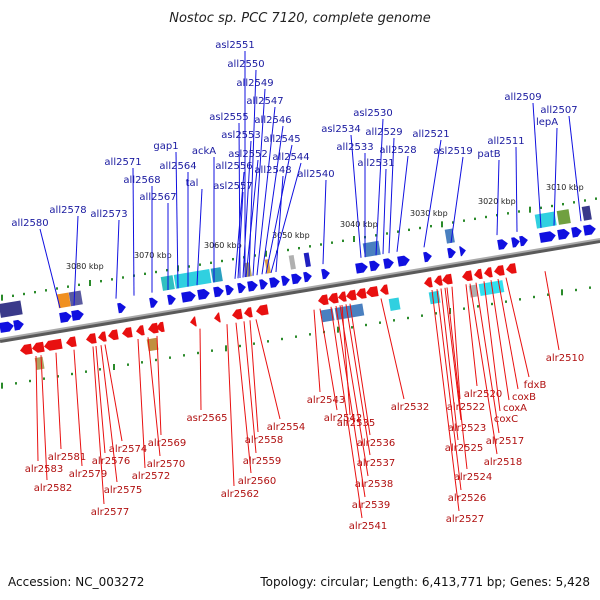 The height and width of the screenshot is (600, 600). Describe the element at coordinates (204, 151) in the screenshot. I see `forward-gene-label: ackA` at that location.